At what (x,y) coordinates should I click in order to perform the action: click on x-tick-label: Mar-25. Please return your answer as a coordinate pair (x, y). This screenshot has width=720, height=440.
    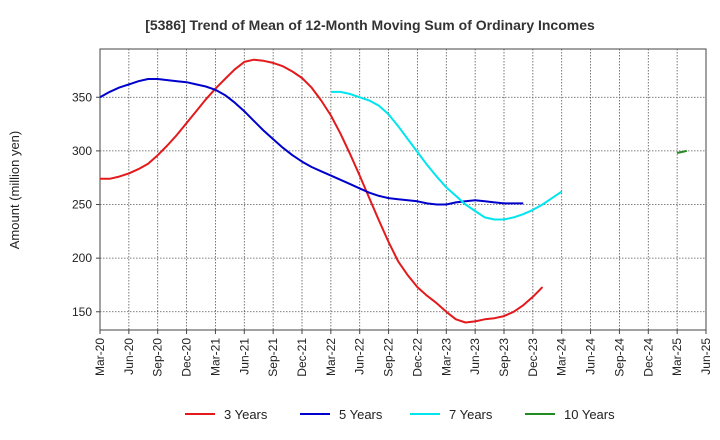
    Looking at the image, I should click on (677, 357).